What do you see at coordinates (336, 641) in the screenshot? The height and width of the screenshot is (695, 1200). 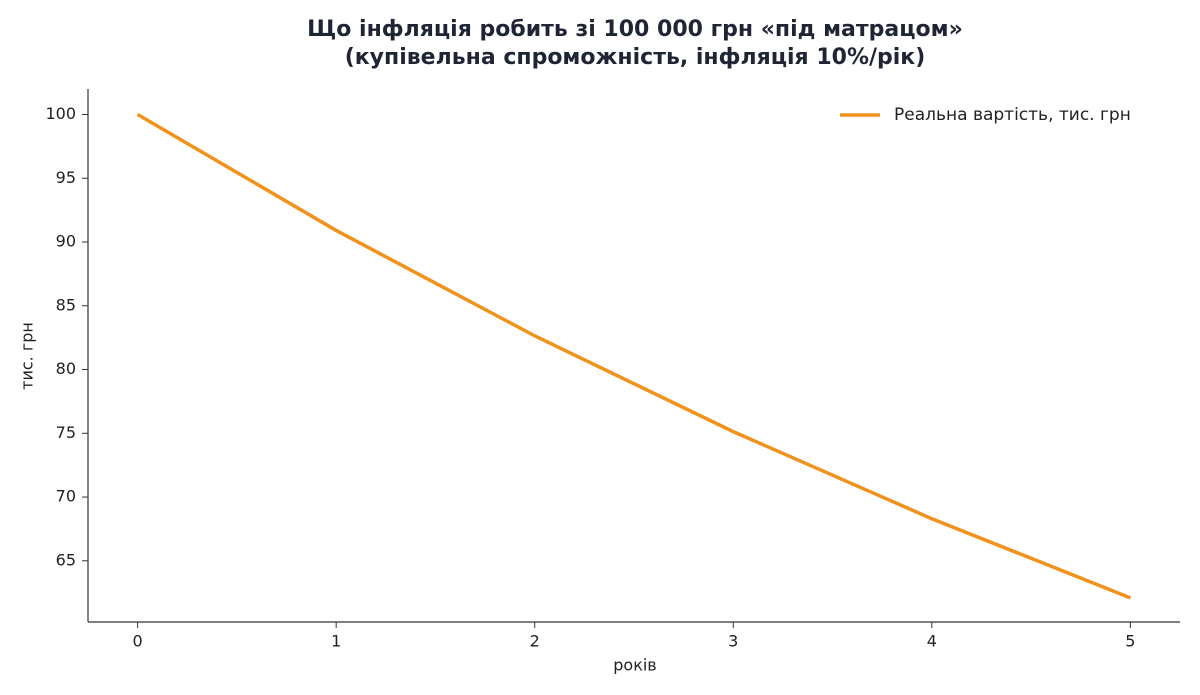 I see `x-tick-label: 1` at bounding box center [336, 641].